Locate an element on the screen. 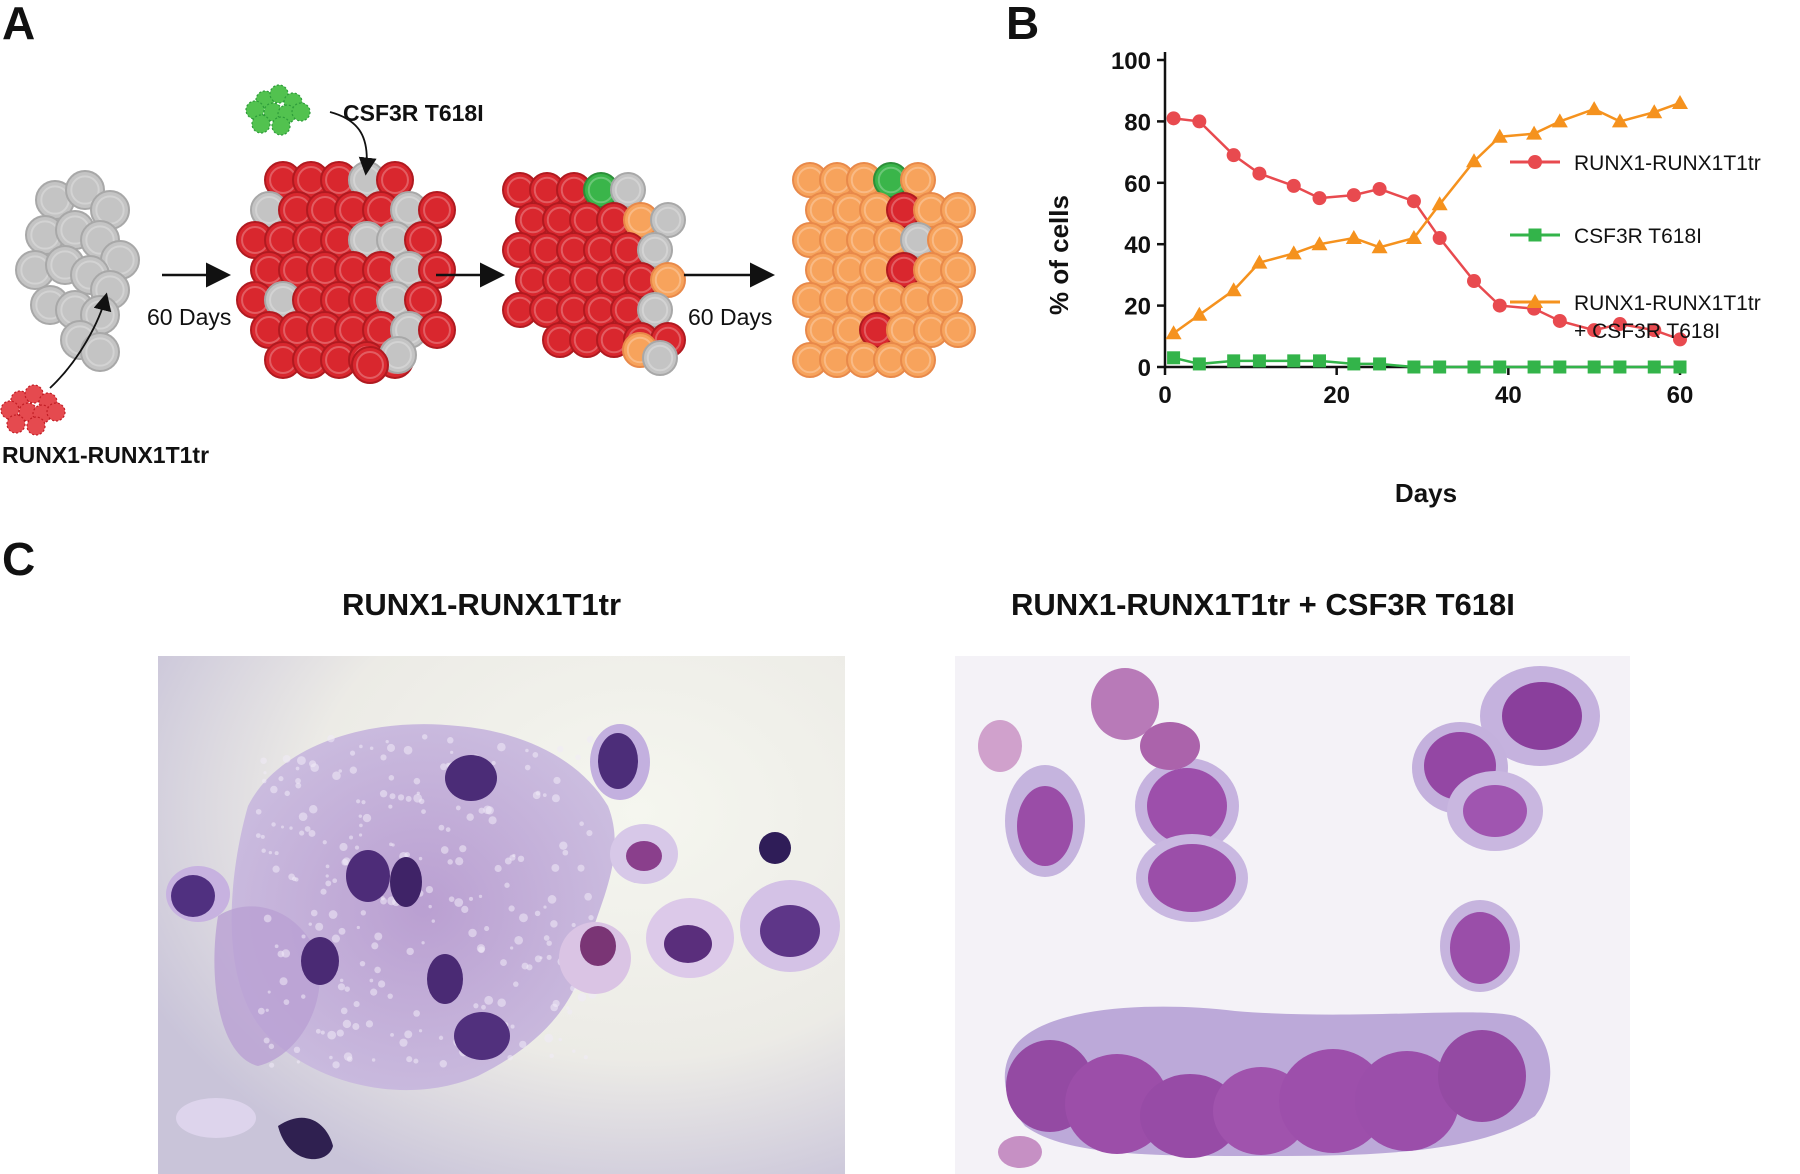 This screenshot has height=1174, width=1800. y-axis-label: % of cells is located at coordinates (1059, 255).